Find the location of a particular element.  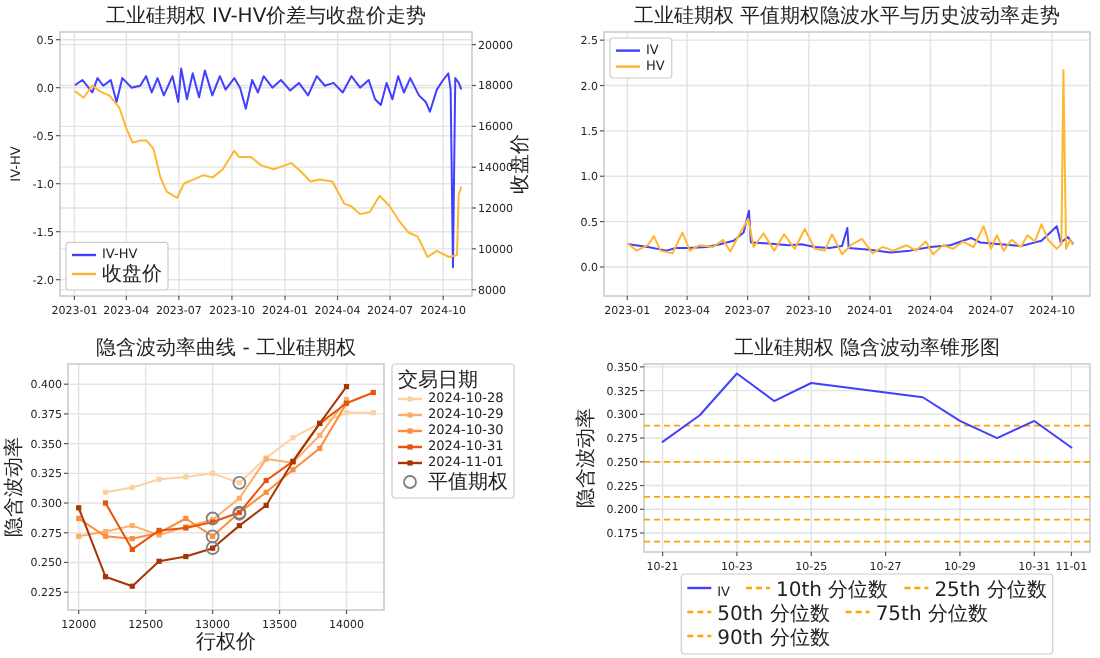

legend-label: 25th 分位数 is located at coordinates (990, 590).